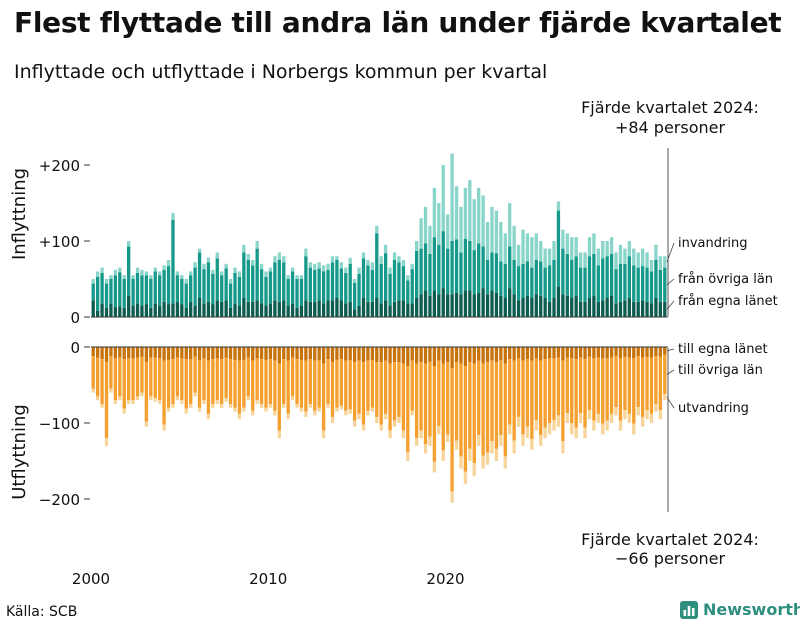  What do you see at coordinates (725, 279) in the screenshot?
I see `inflow-series-label: från övriga län` at bounding box center [725, 279].